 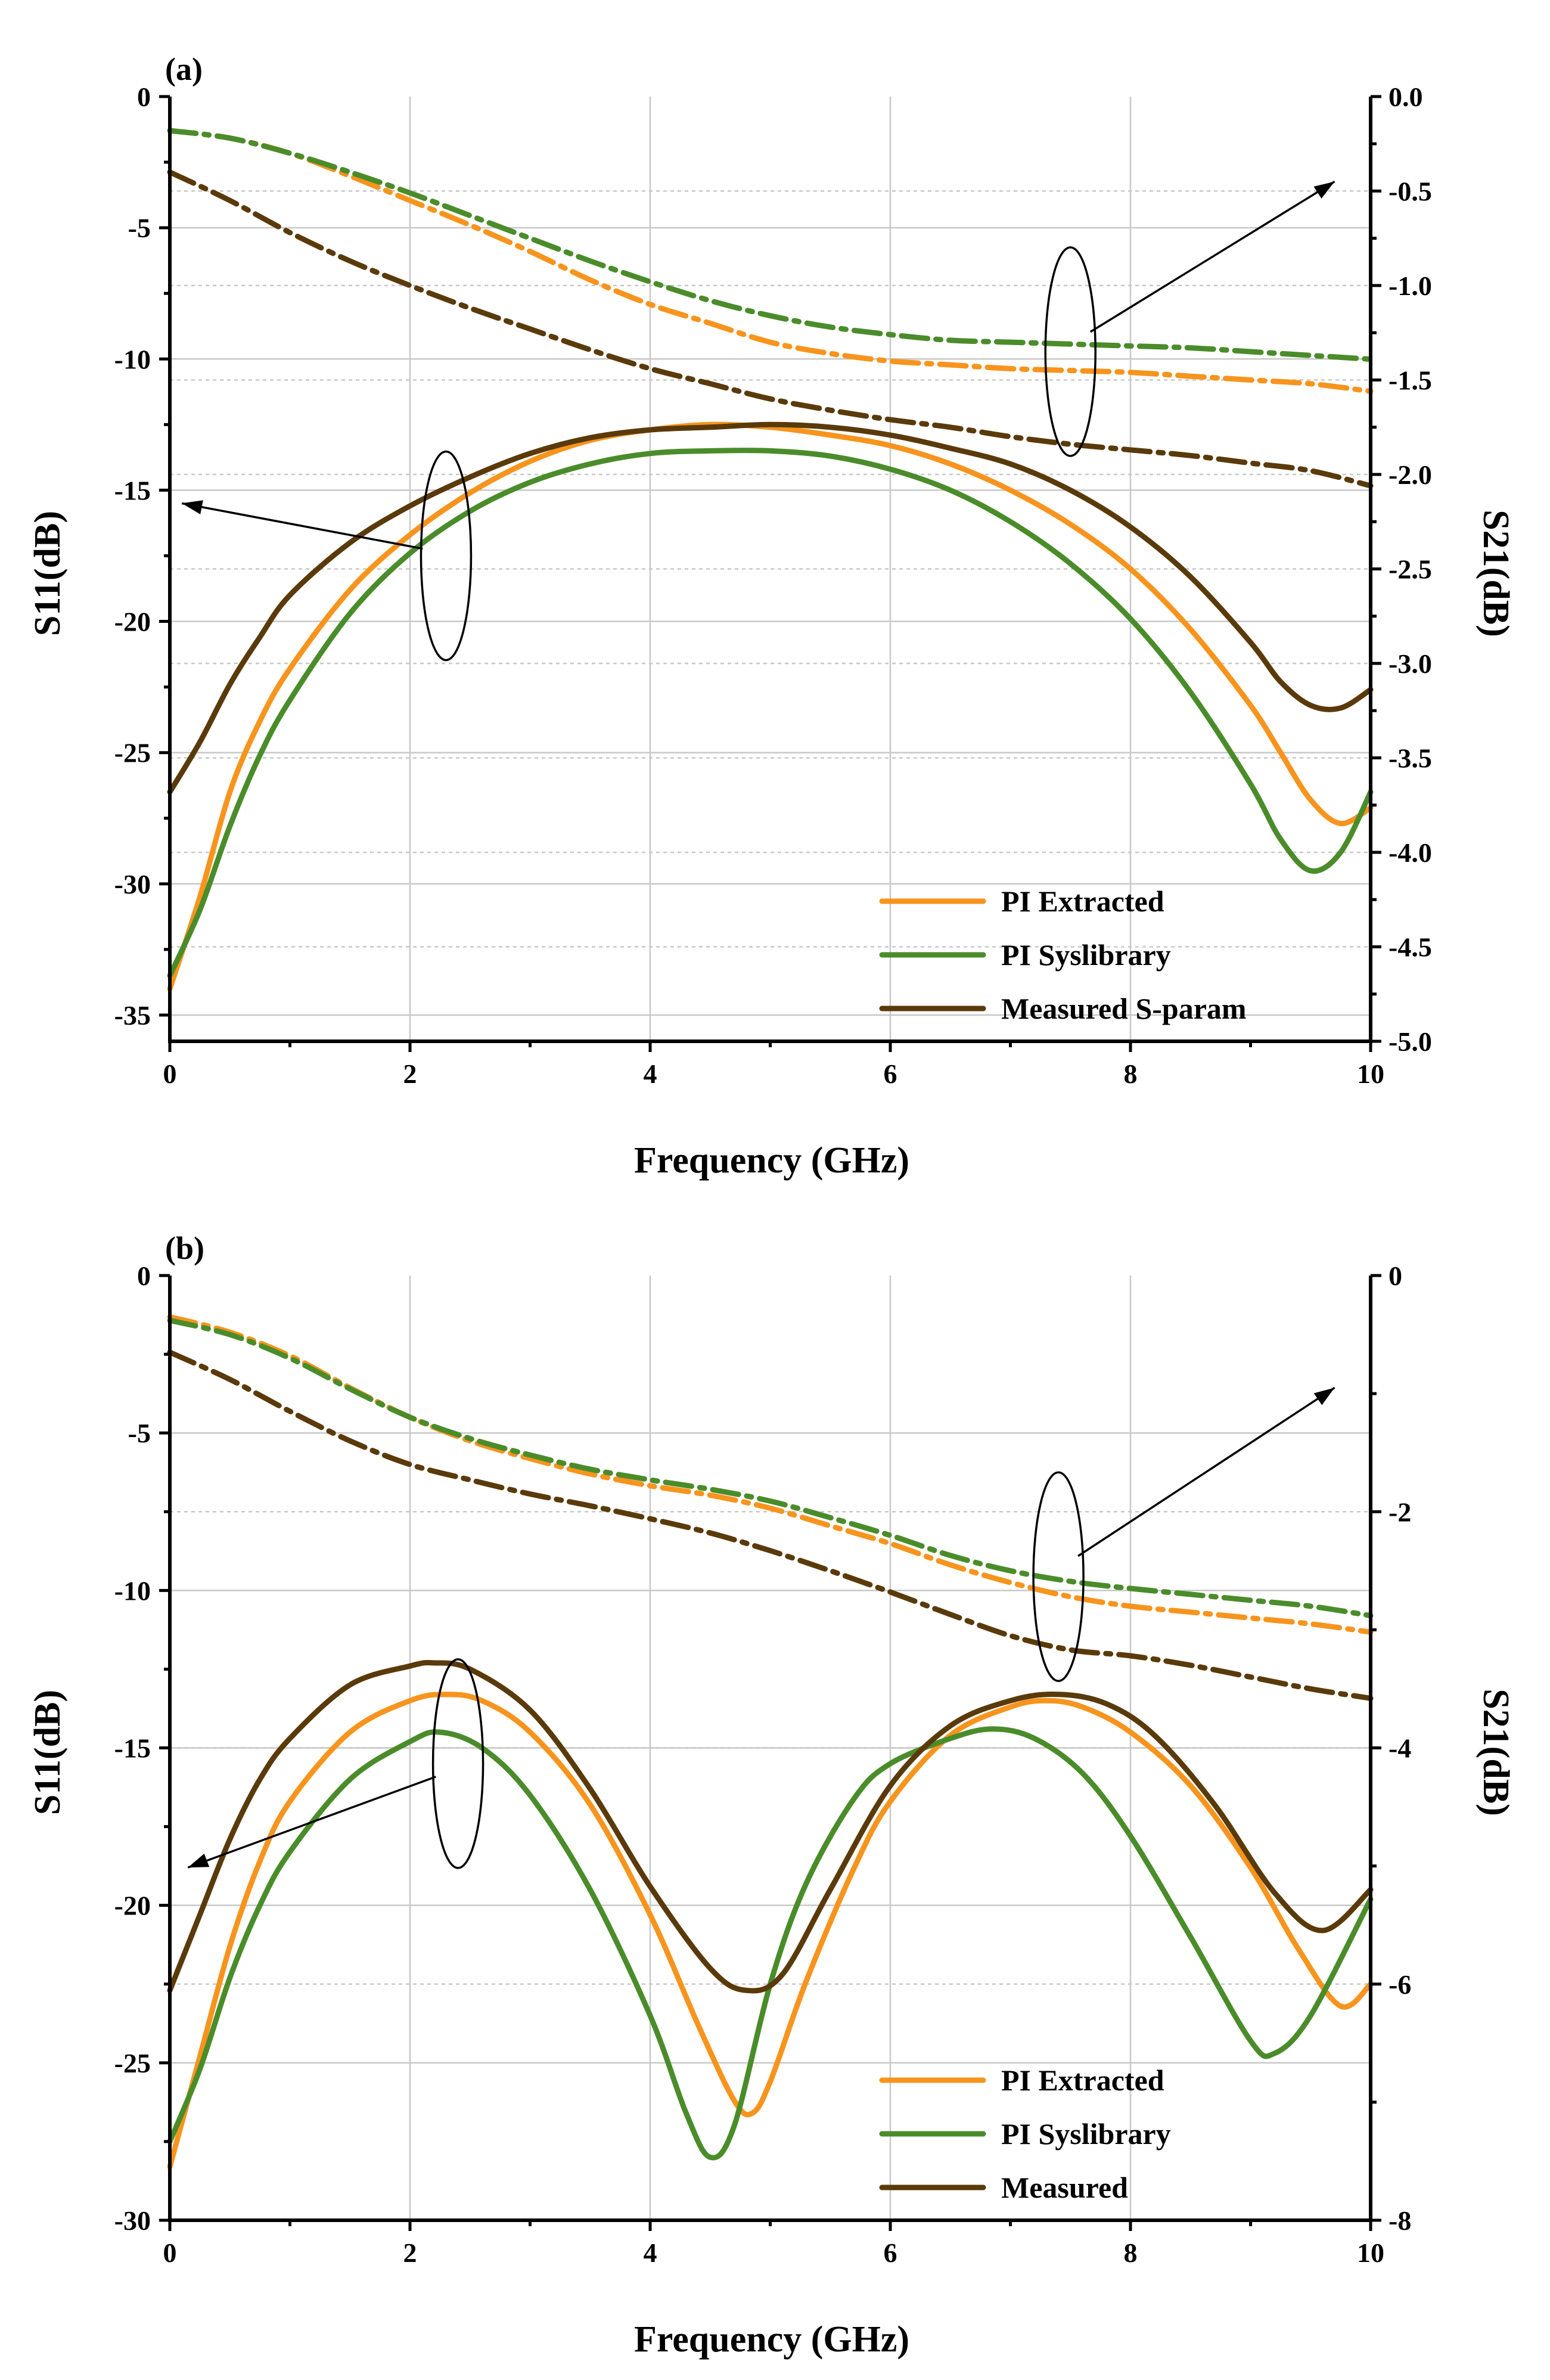 I want to click on series-pi-extracted-s21, so click(x=771, y=261).